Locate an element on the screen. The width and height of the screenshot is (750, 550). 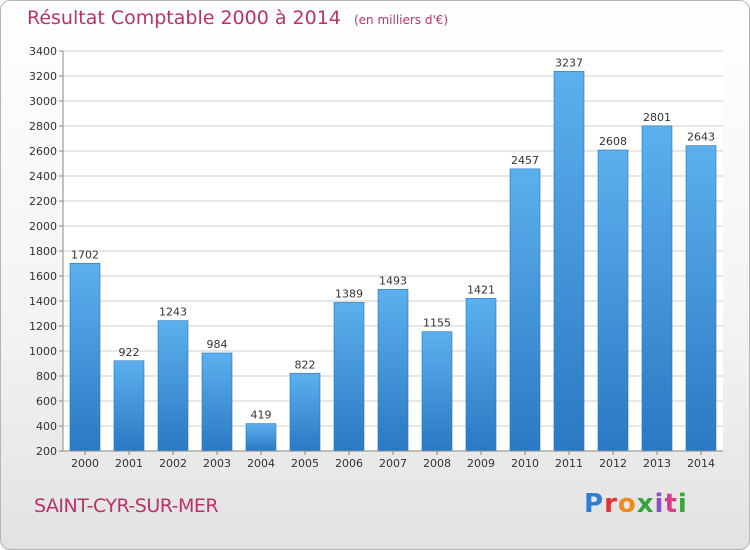
x-tick-label: 2009 is located at coordinates (481, 463).